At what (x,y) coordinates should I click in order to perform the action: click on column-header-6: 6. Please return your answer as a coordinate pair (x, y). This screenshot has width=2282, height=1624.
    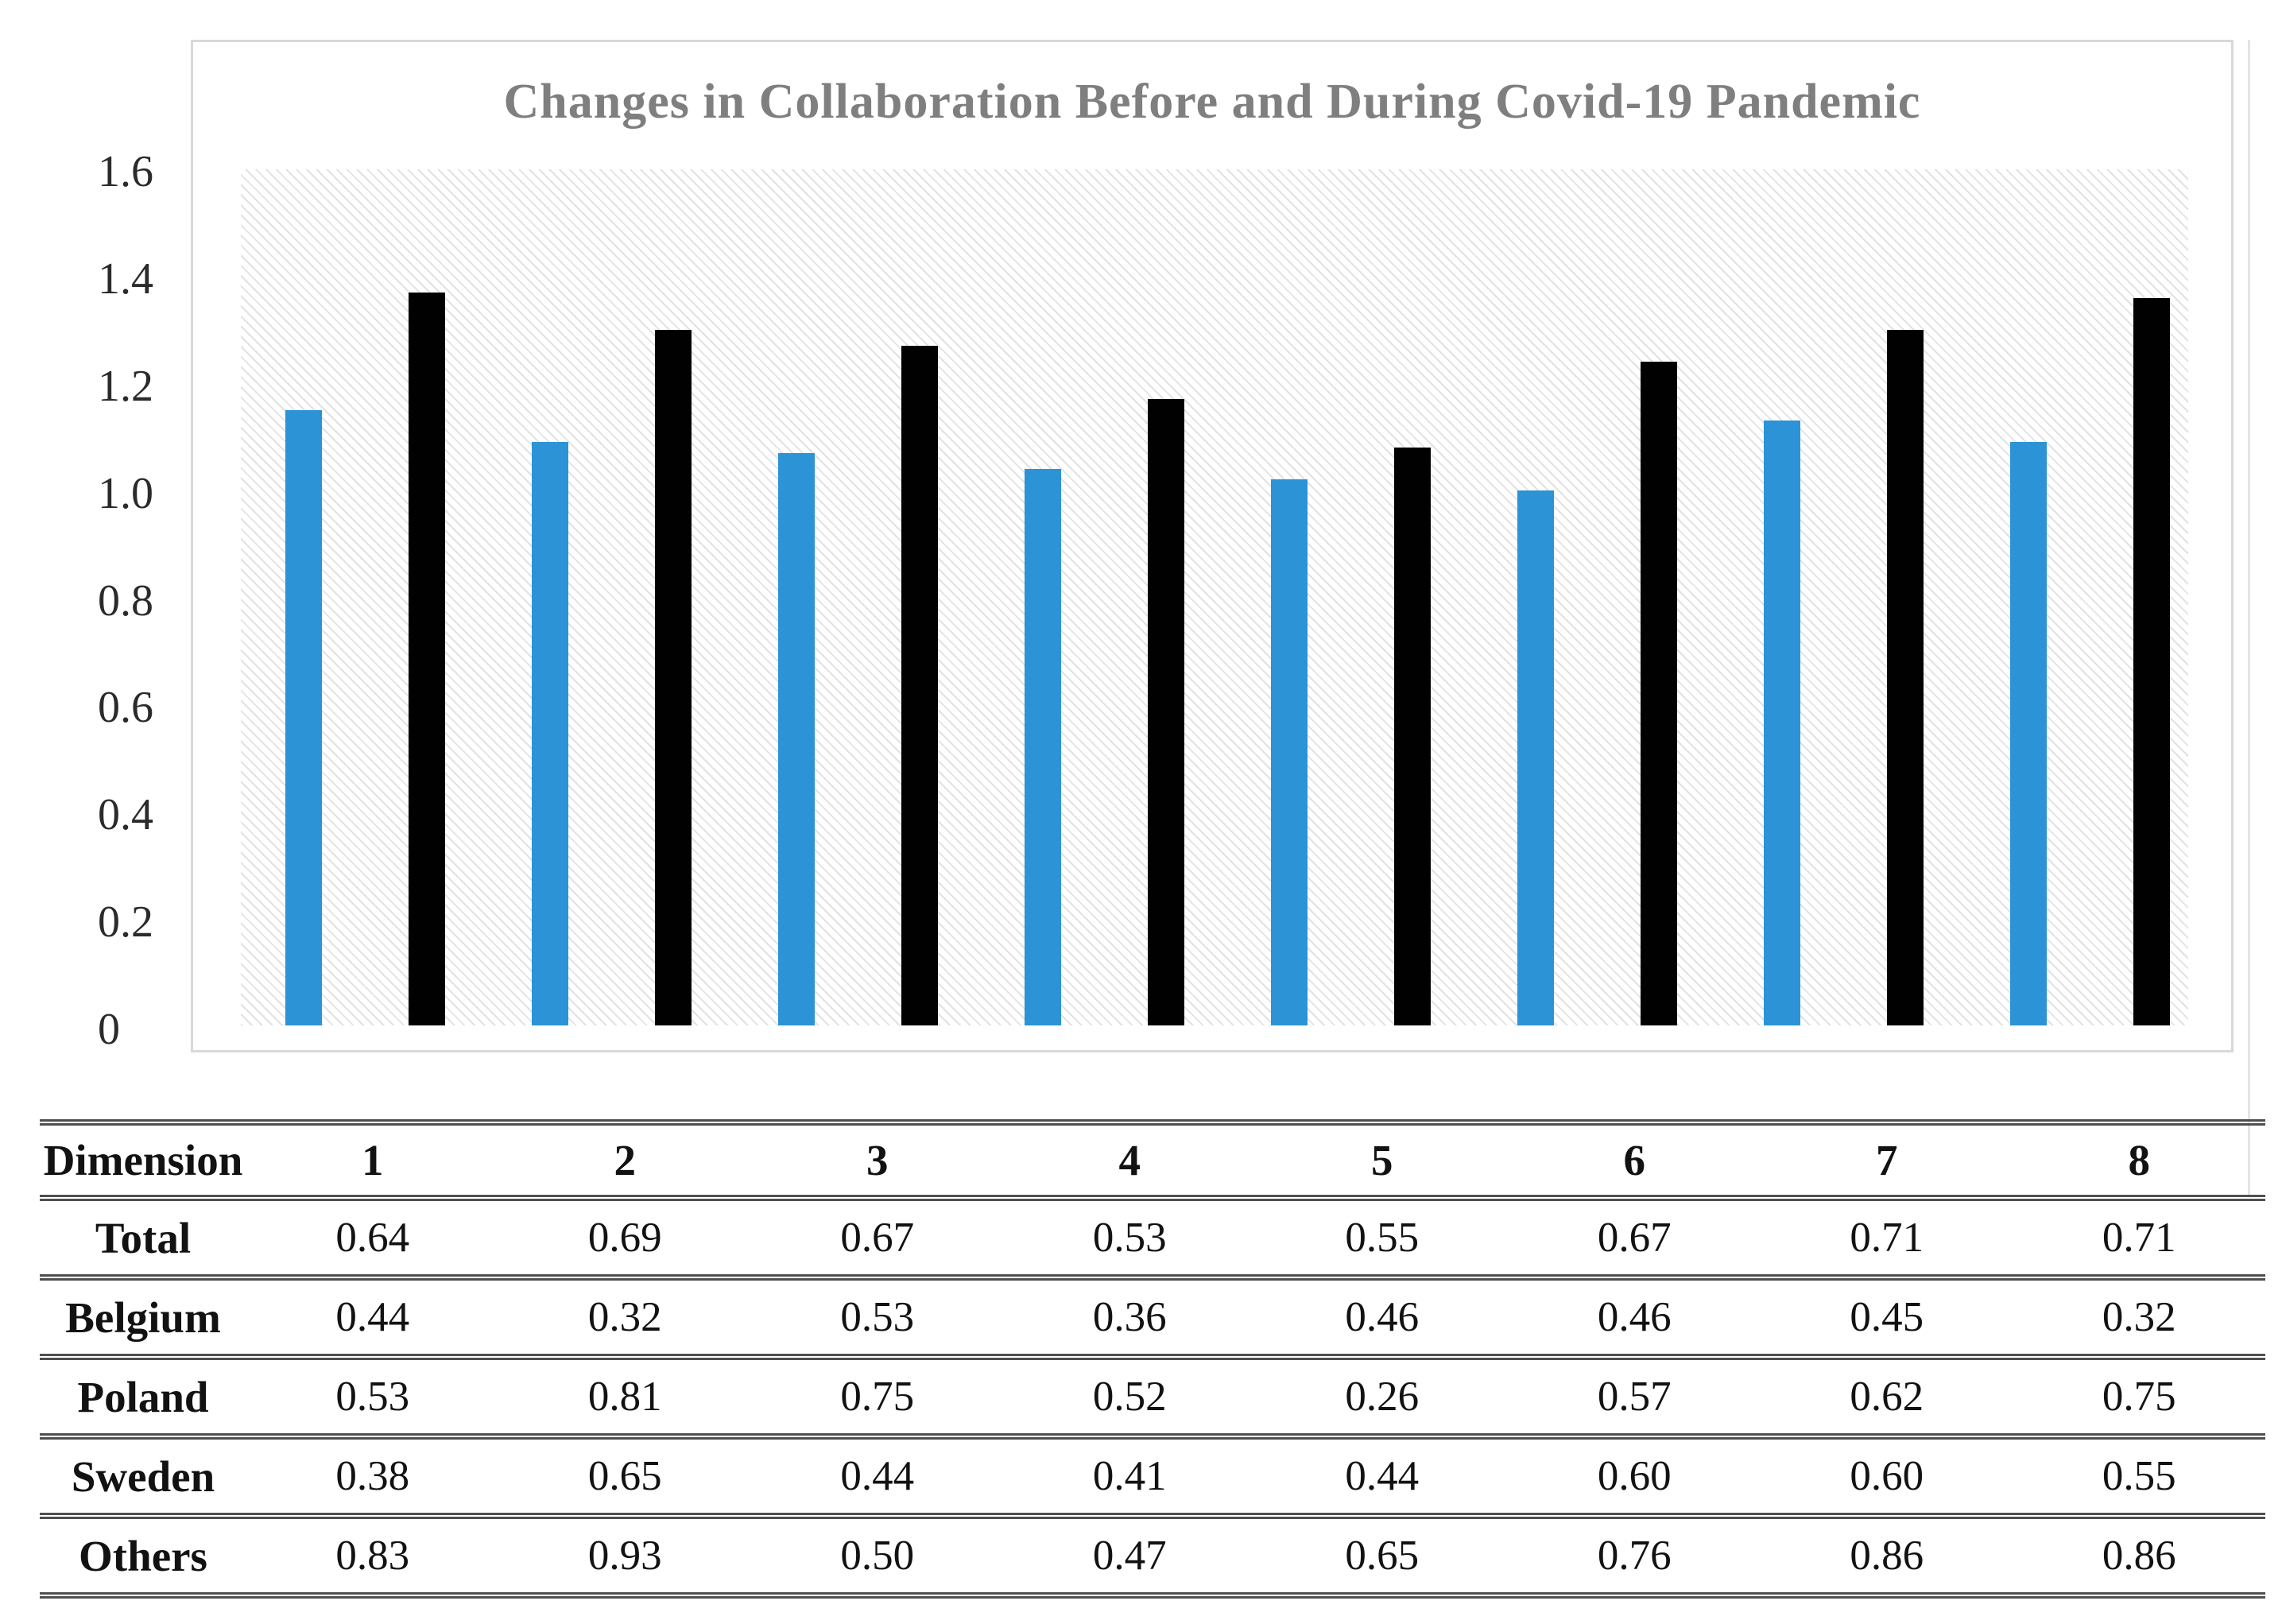
    Looking at the image, I should click on (1634, 1160).